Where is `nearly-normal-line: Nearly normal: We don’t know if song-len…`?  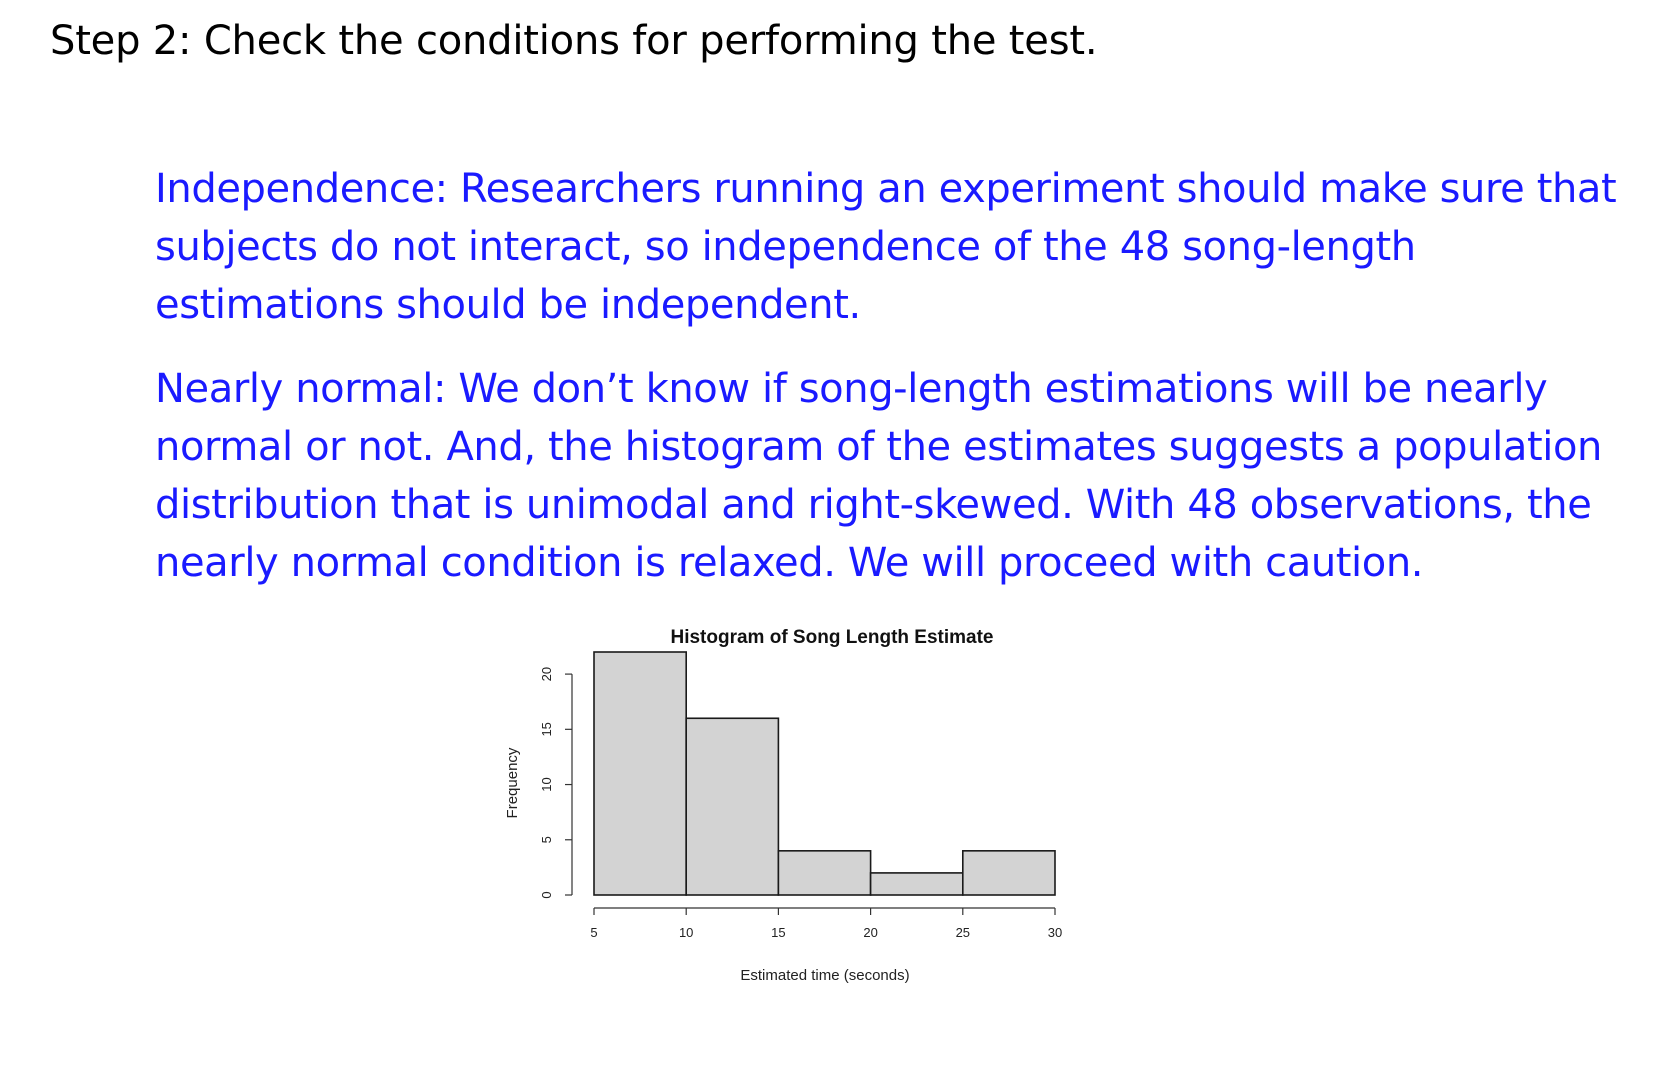 nearly-normal-line: Nearly normal: We don’t know if song-len… is located at coordinates (851, 389).